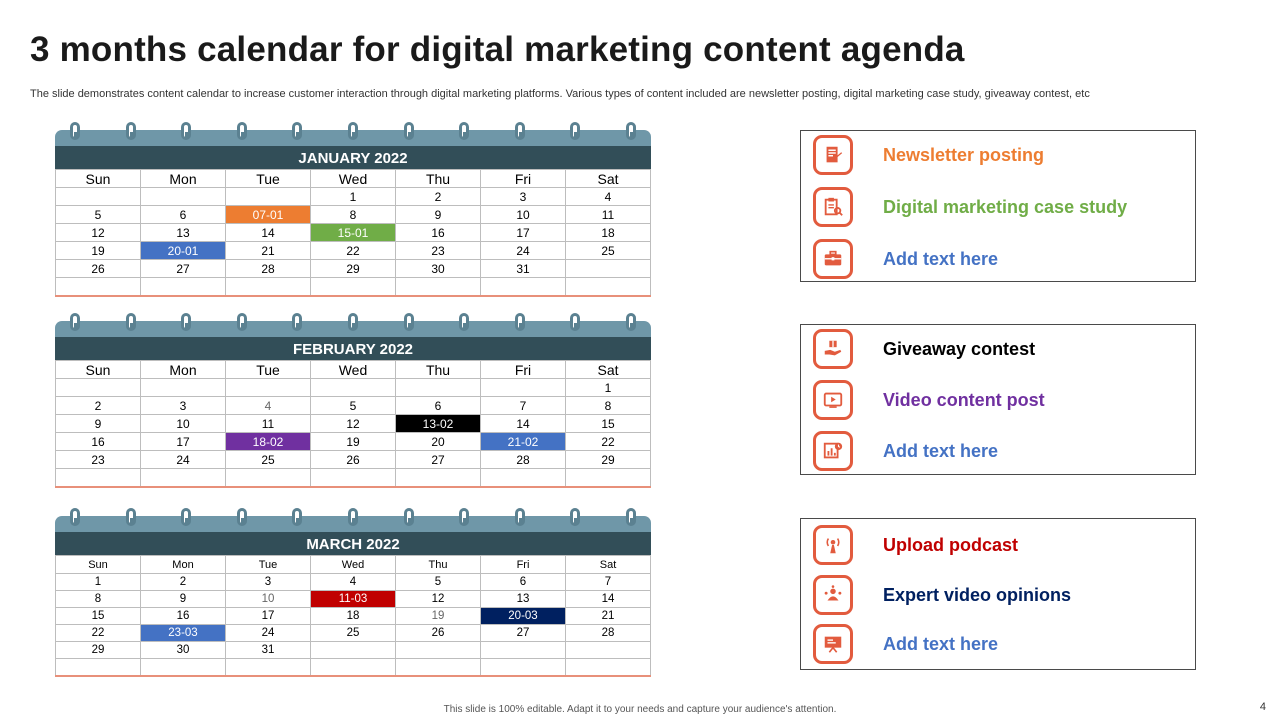  I want to click on calendar-day-cell: 7, so click(523, 405).